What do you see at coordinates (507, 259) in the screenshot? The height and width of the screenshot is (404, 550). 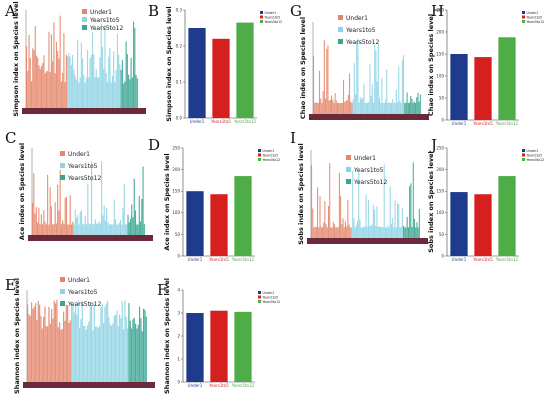 I see `x-tick-label: Years5to12` at bounding box center [507, 259].